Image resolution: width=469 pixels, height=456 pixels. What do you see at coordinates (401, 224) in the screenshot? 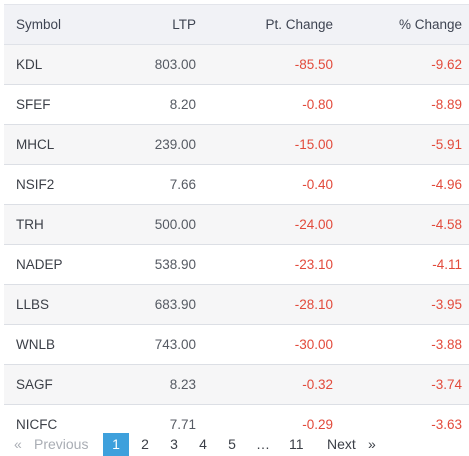
I see `cell-pct-change: -4.58` at bounding box center [401, 224].